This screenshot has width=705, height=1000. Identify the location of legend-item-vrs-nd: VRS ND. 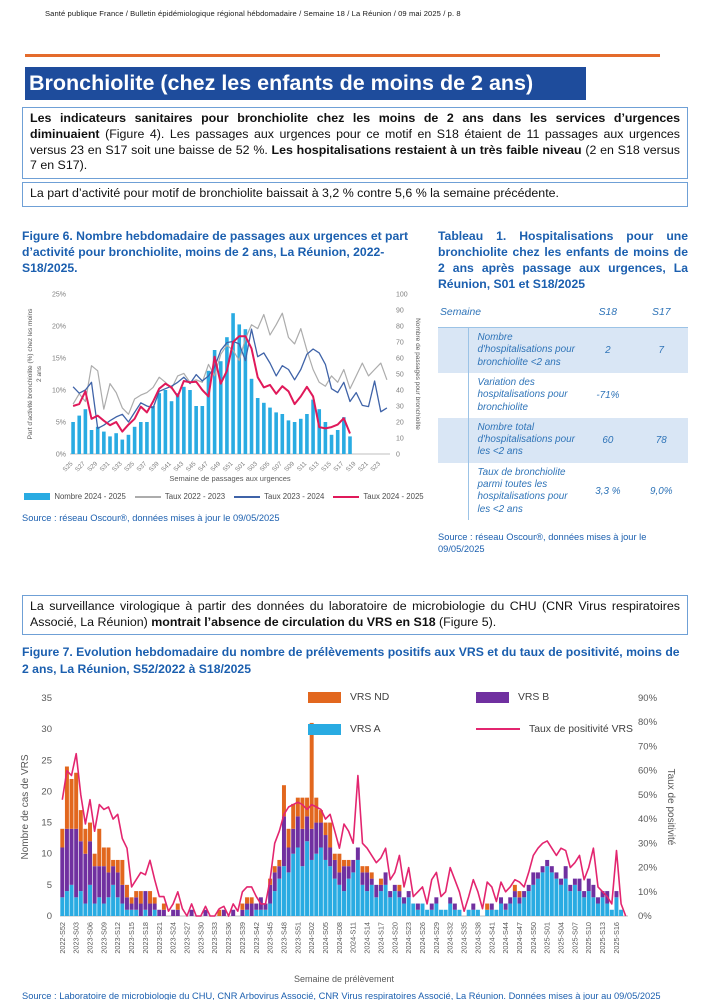
(392, 697).